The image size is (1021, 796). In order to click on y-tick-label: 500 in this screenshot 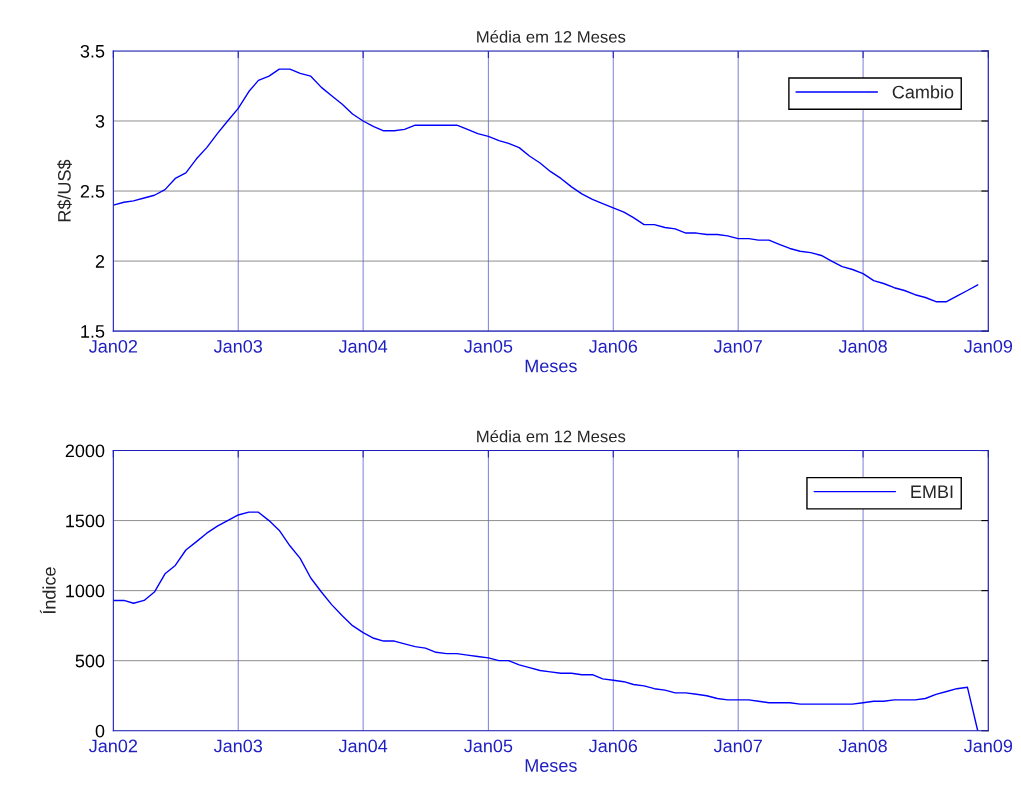, I will do `click(90, 661)`.